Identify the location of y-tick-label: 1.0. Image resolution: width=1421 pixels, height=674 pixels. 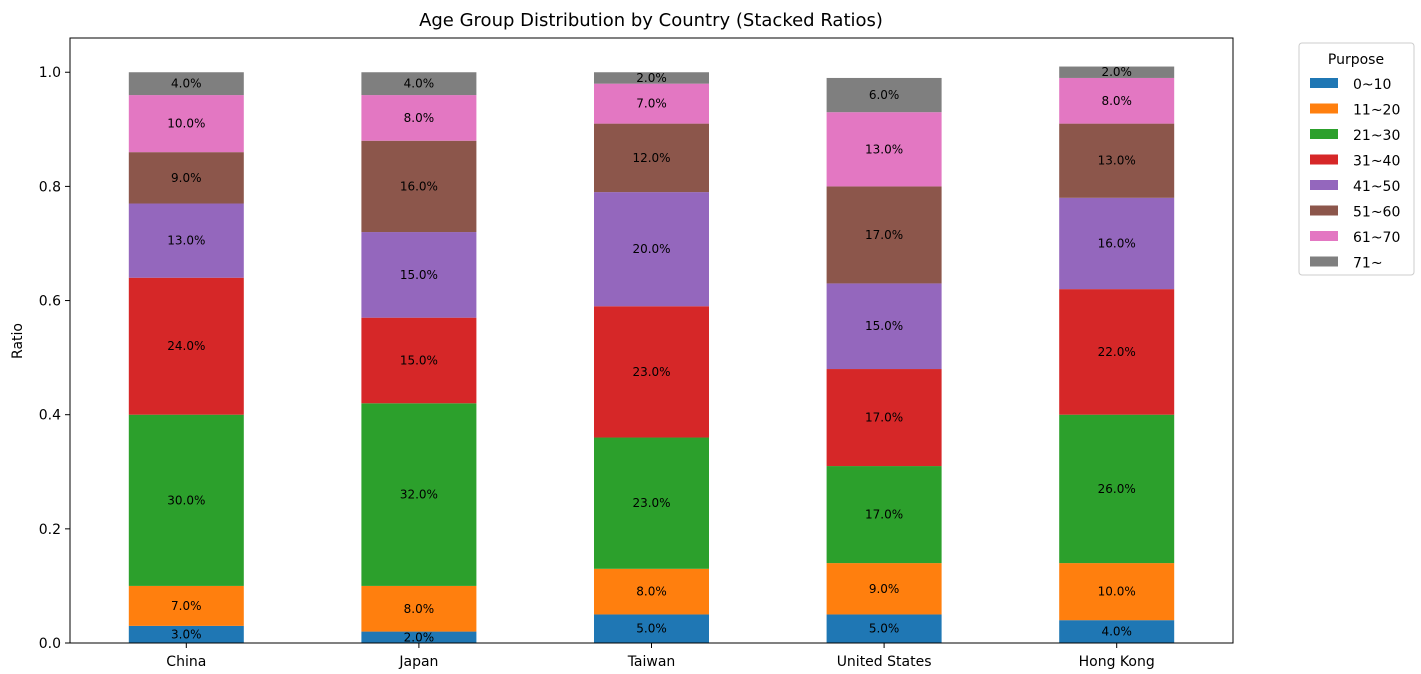
(50, 73).